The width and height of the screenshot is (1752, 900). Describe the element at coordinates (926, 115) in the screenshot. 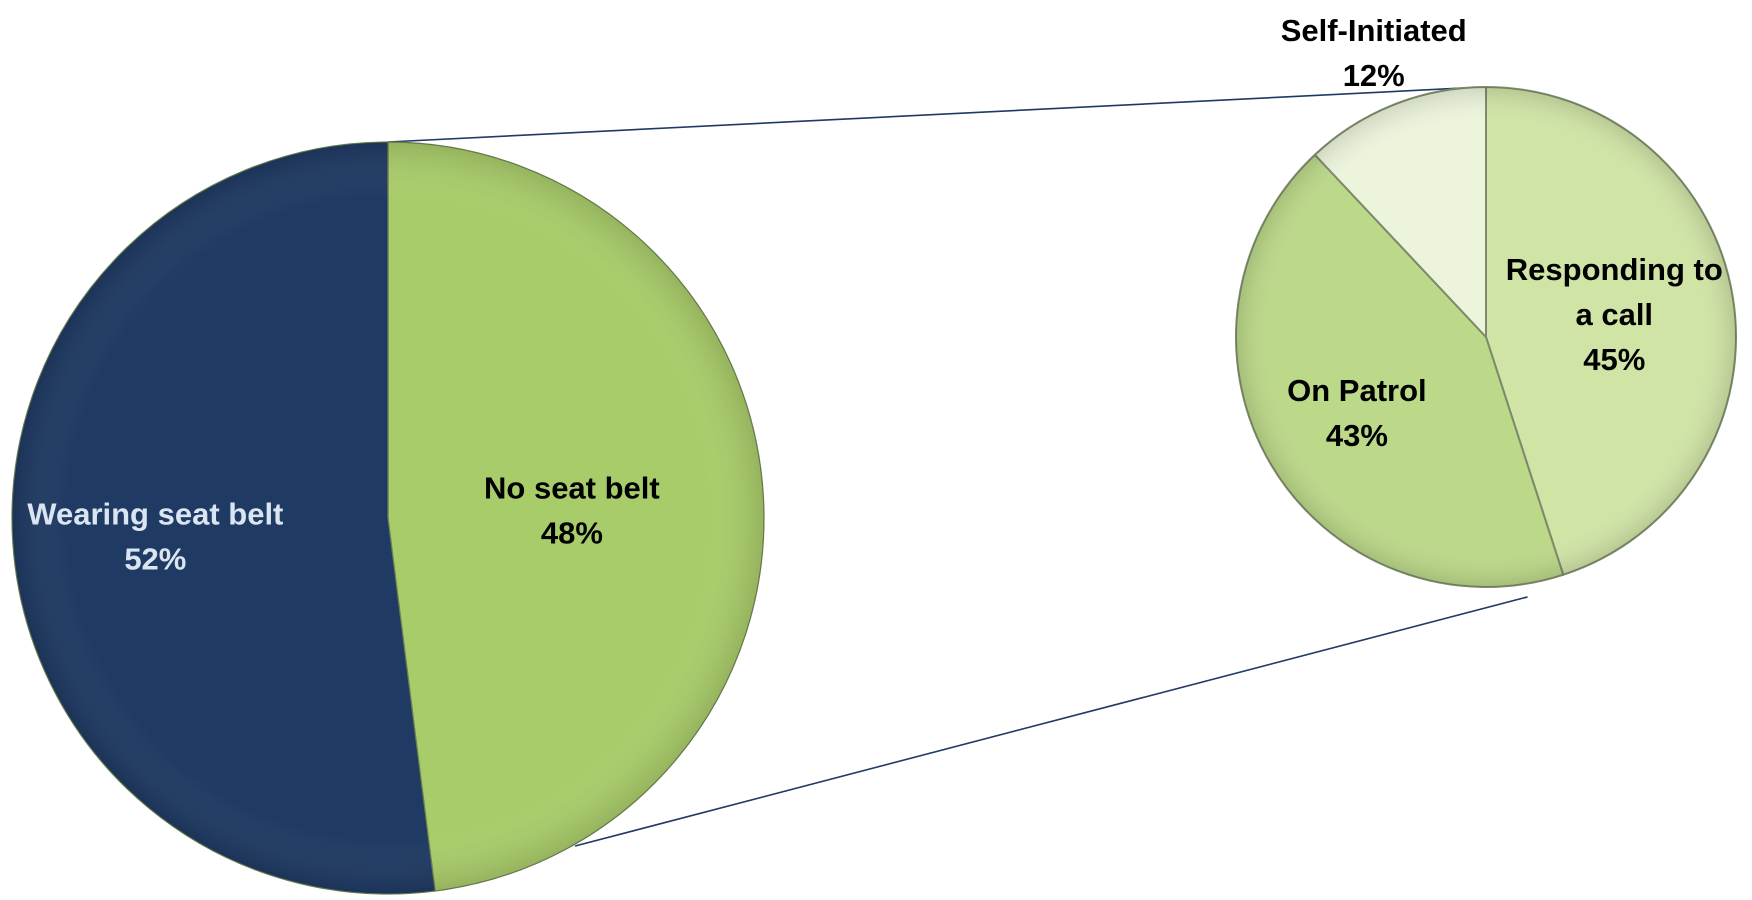

I see `connector-top-line` at that location.